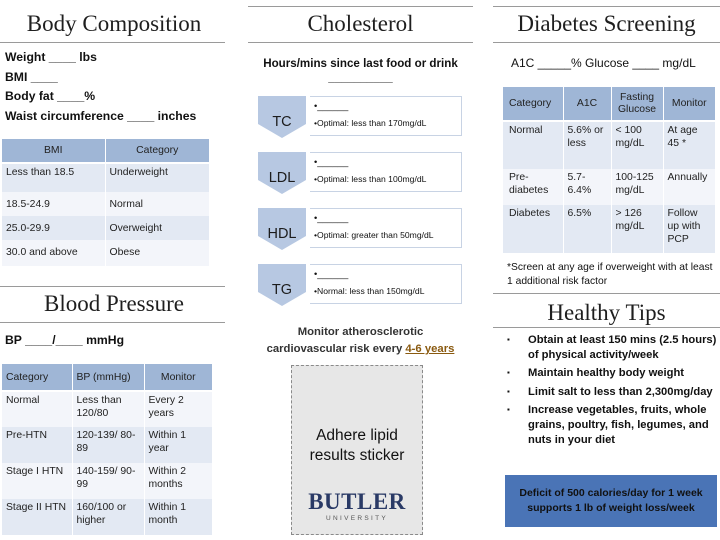  I want to click on tg-result-box: •______ •Normal: less than 150mg/dL, so click(386, 284).